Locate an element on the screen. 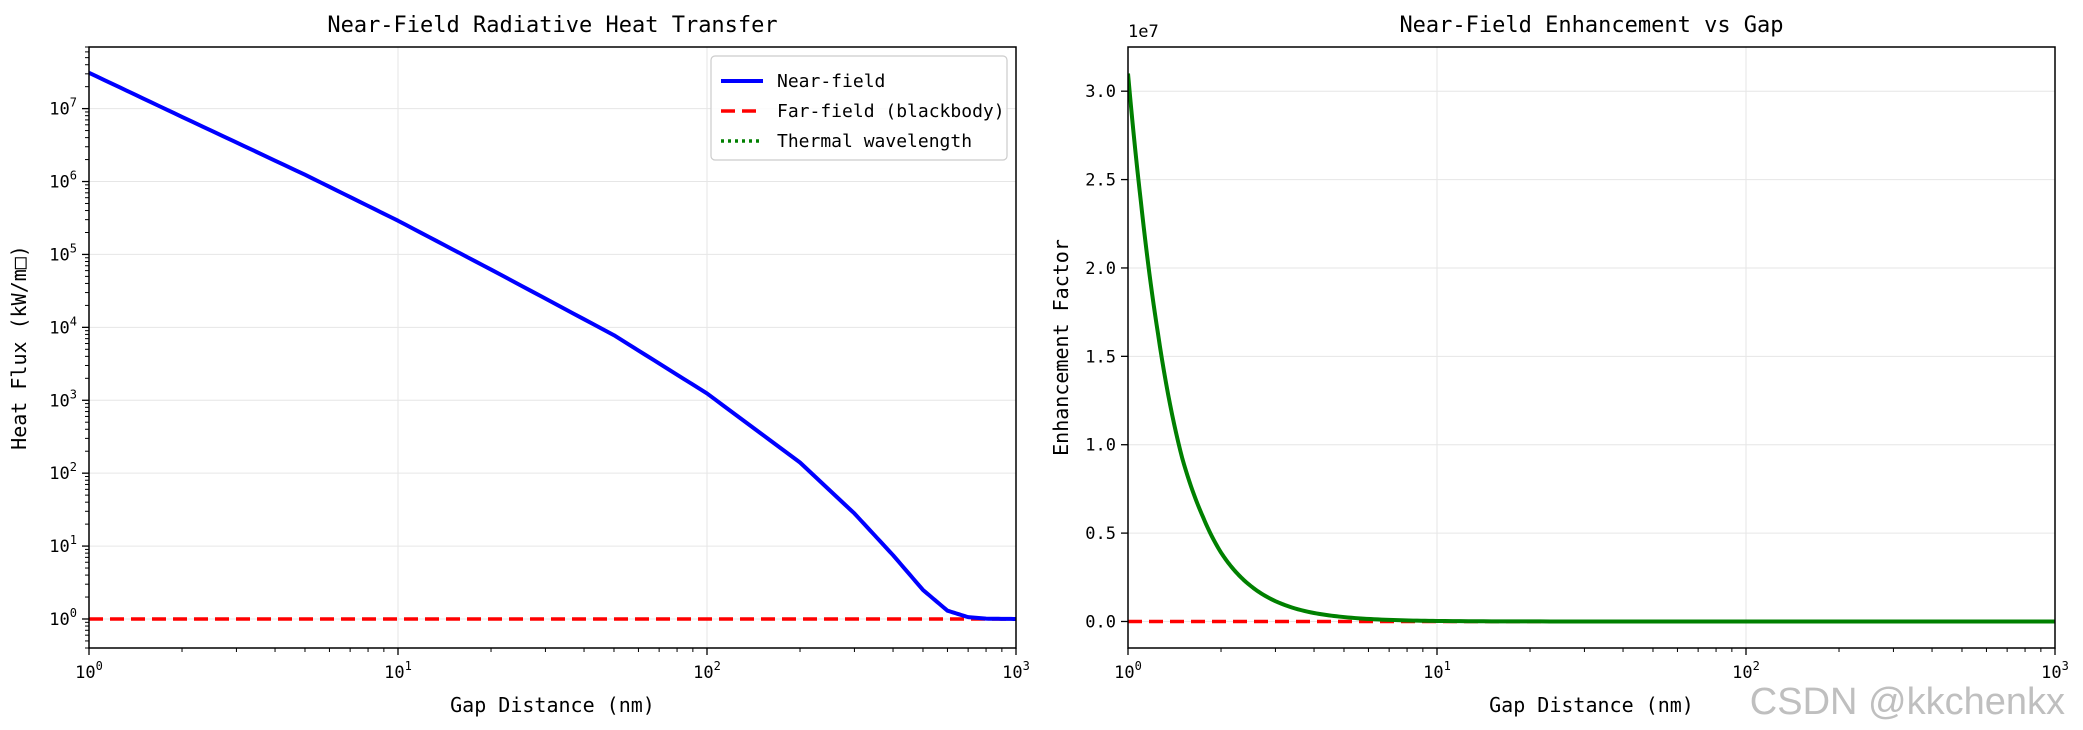 The height and width of the screenshot is (730, 2083). chart-title: Near-Field Enhancement vs Gap is located at coordinates (1591, 25).